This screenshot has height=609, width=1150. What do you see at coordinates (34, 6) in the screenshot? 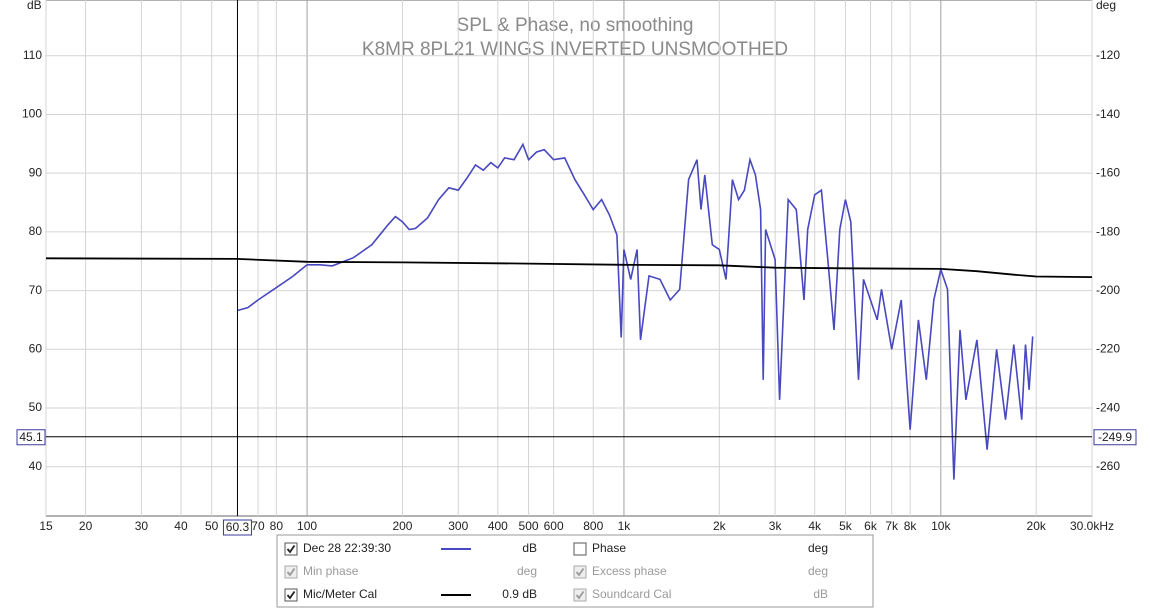
I see `y-unit: dB` at bounding box center [34, 6].